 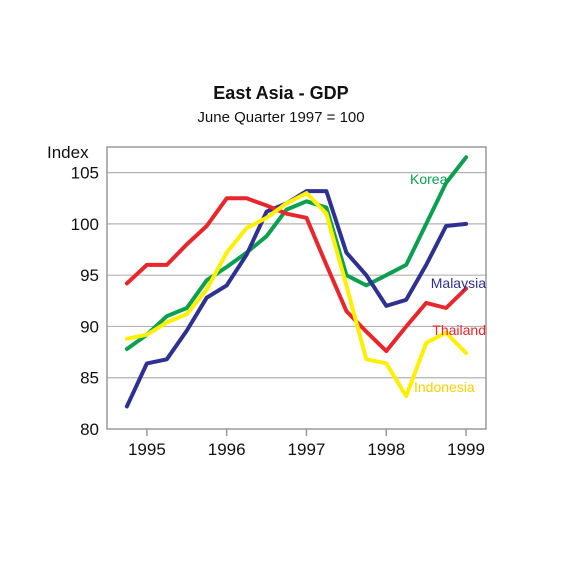 What do you see at coordinates (444, 387) in the screenshot?
I see `series-label-indonesia: Indonesia` at bounding box center [444, 387].